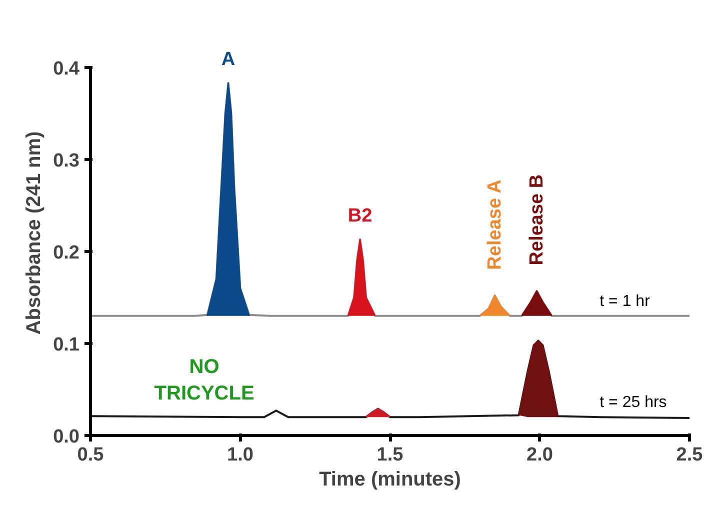 This screenshot has width=709, height=505. I want to click on series-label: B2, so click(360, 216).